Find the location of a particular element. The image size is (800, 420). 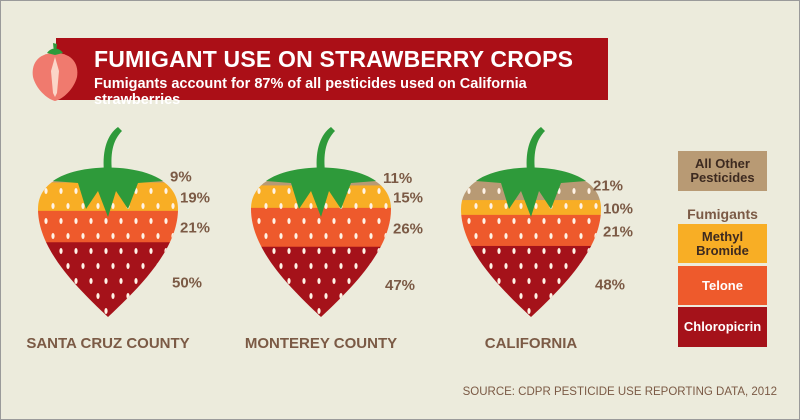

category-label: SANTA CRUZ COUNTY is located at coordinates (107, 343).